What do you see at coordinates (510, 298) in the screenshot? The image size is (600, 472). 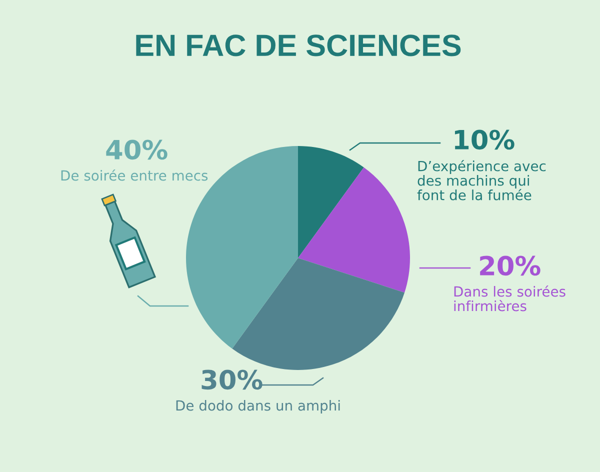 I see `slice-label: Dans les soirées infirmières` at bounding box center [510, 298].